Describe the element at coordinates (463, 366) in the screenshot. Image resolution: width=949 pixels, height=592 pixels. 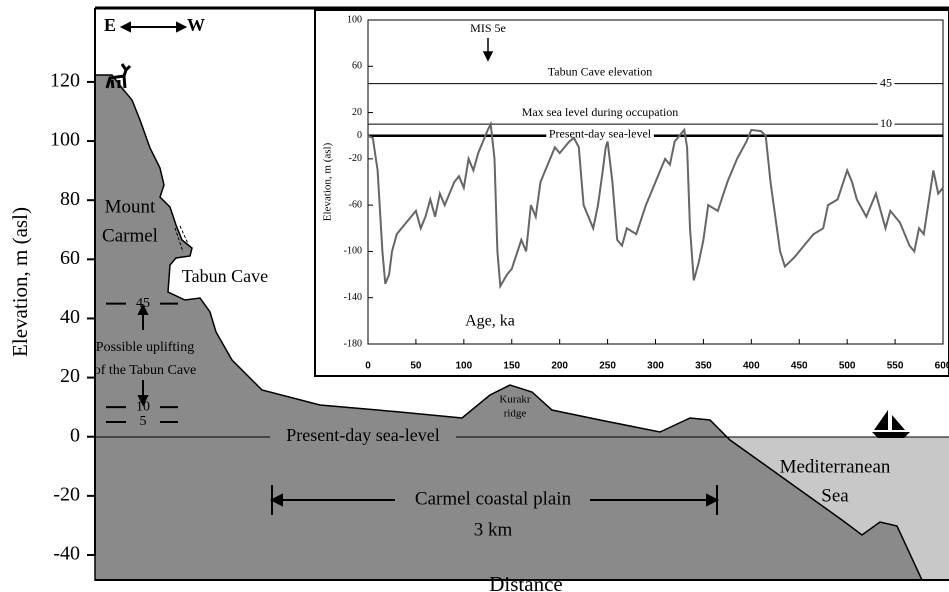
I see `x-tick-label: 100` at that location.